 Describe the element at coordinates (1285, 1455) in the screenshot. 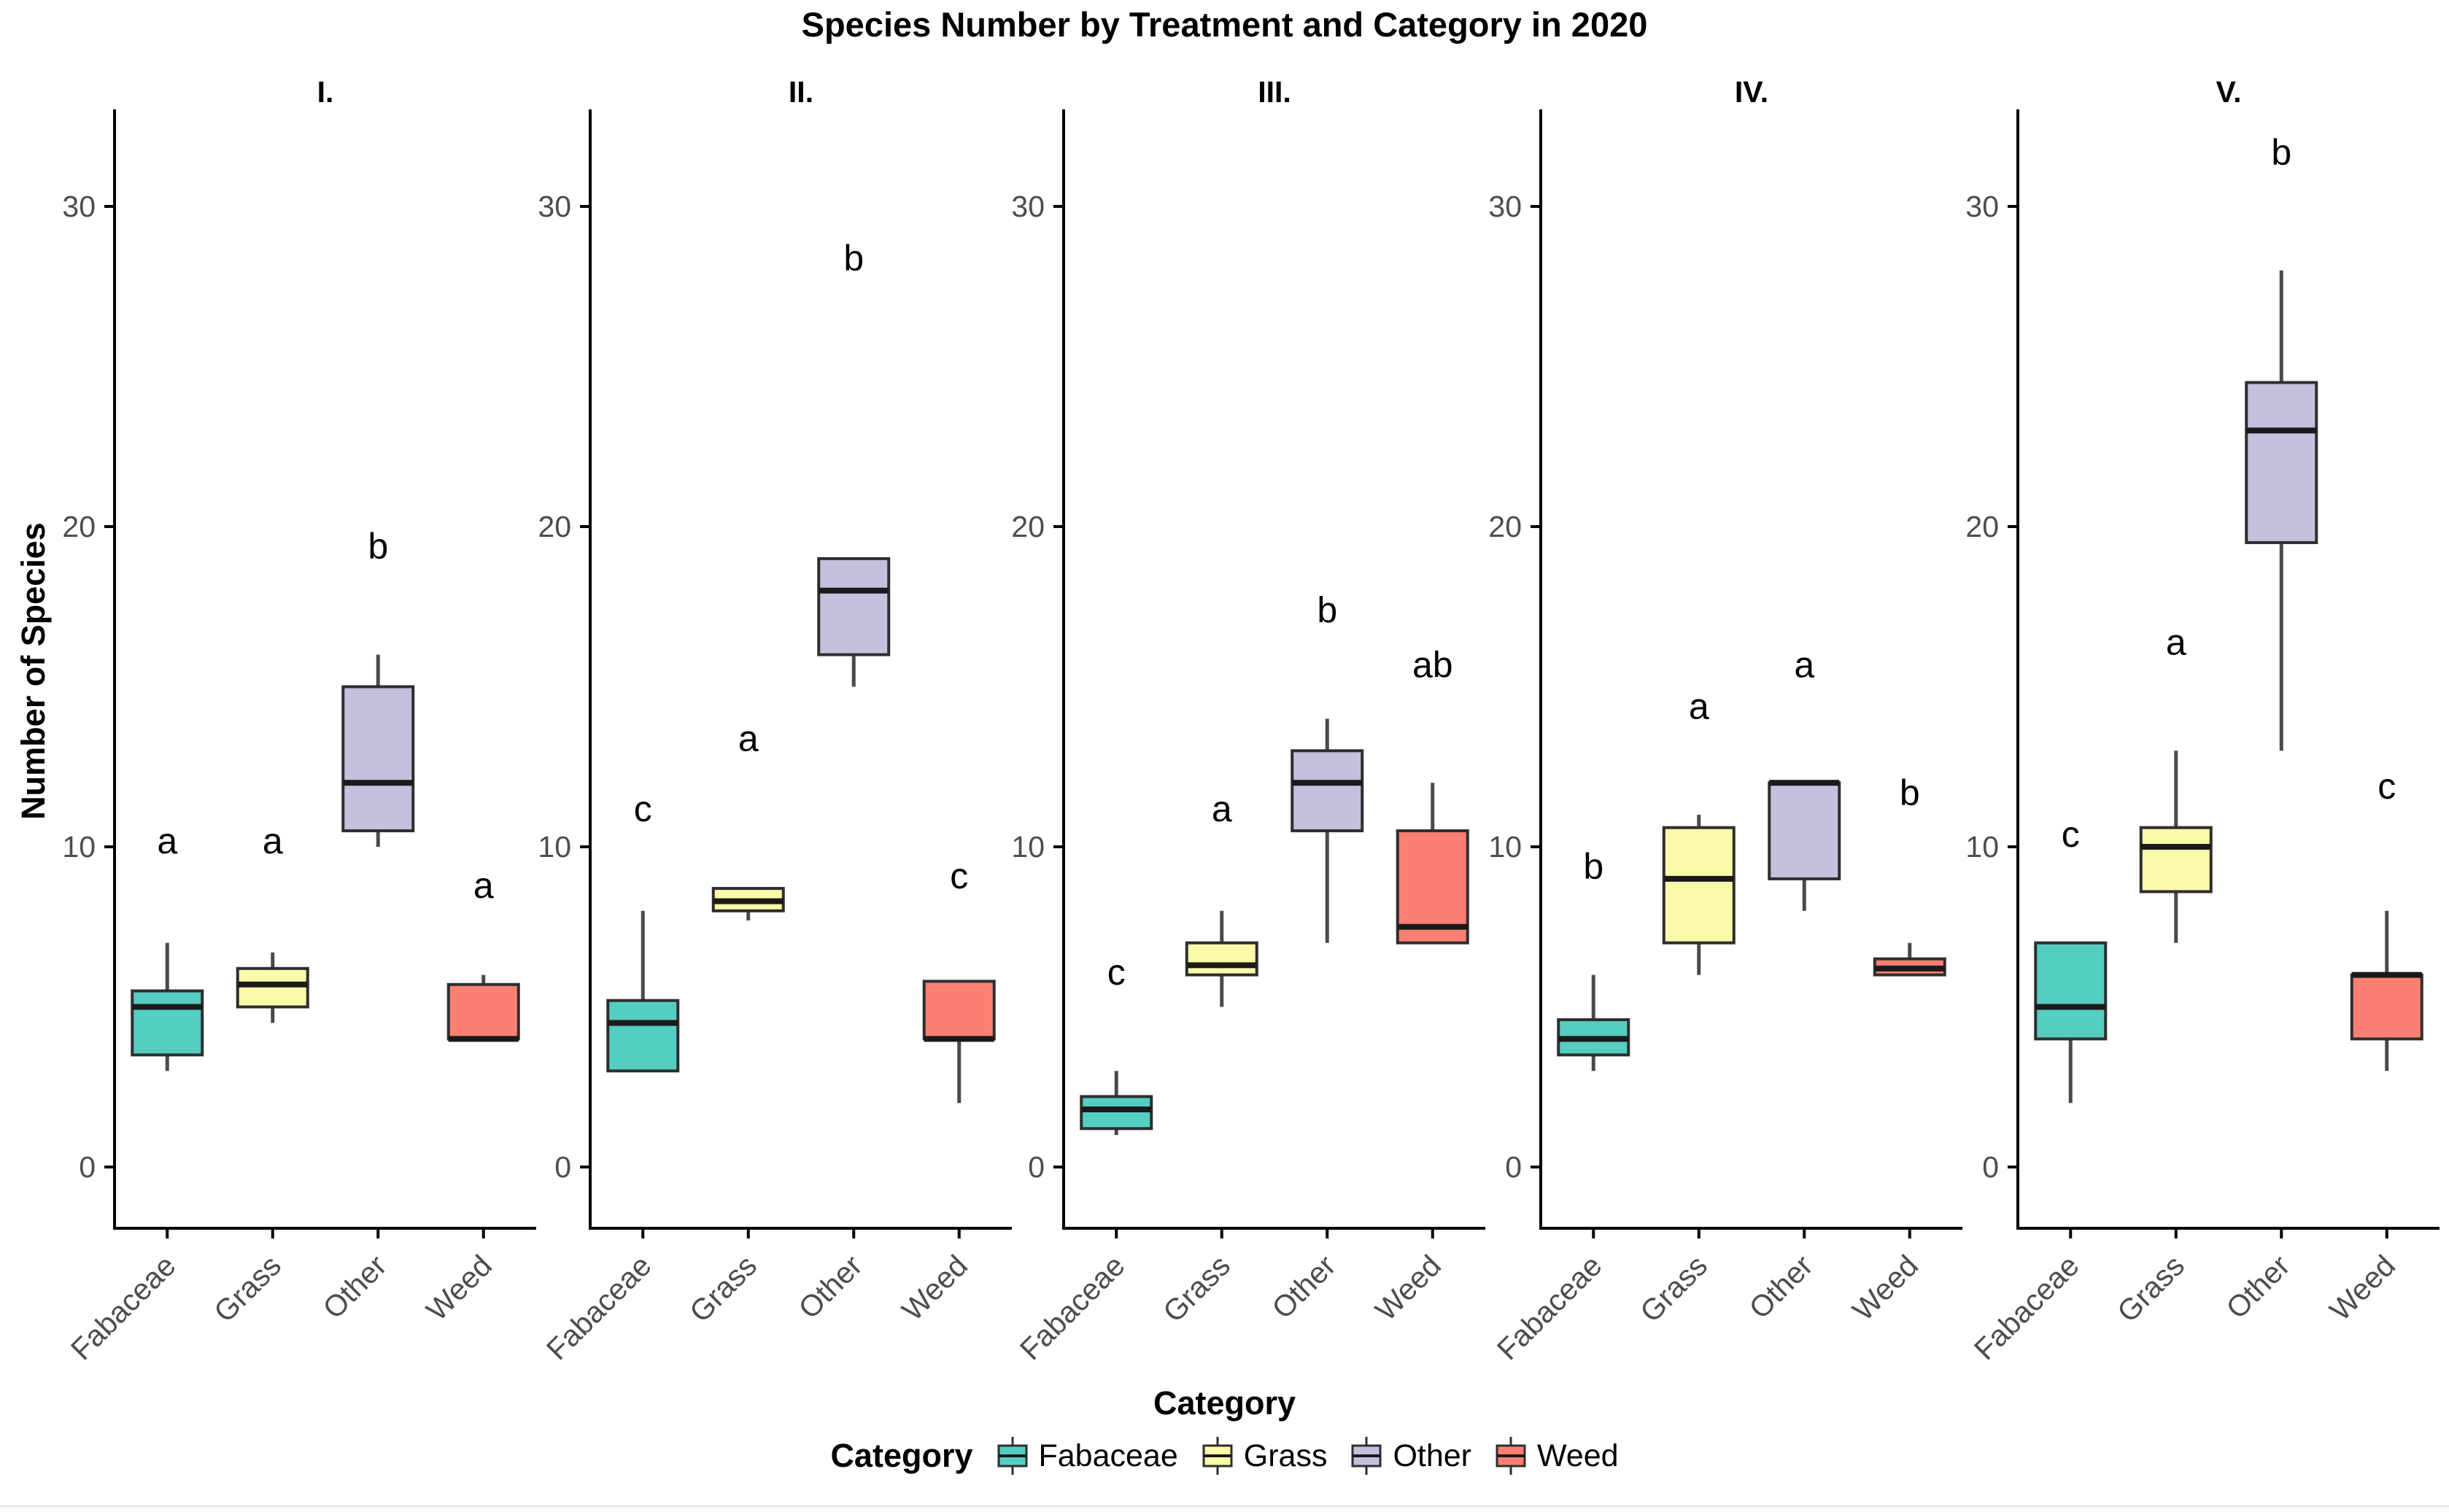

I see `legend-item-label: Grass` at that location.